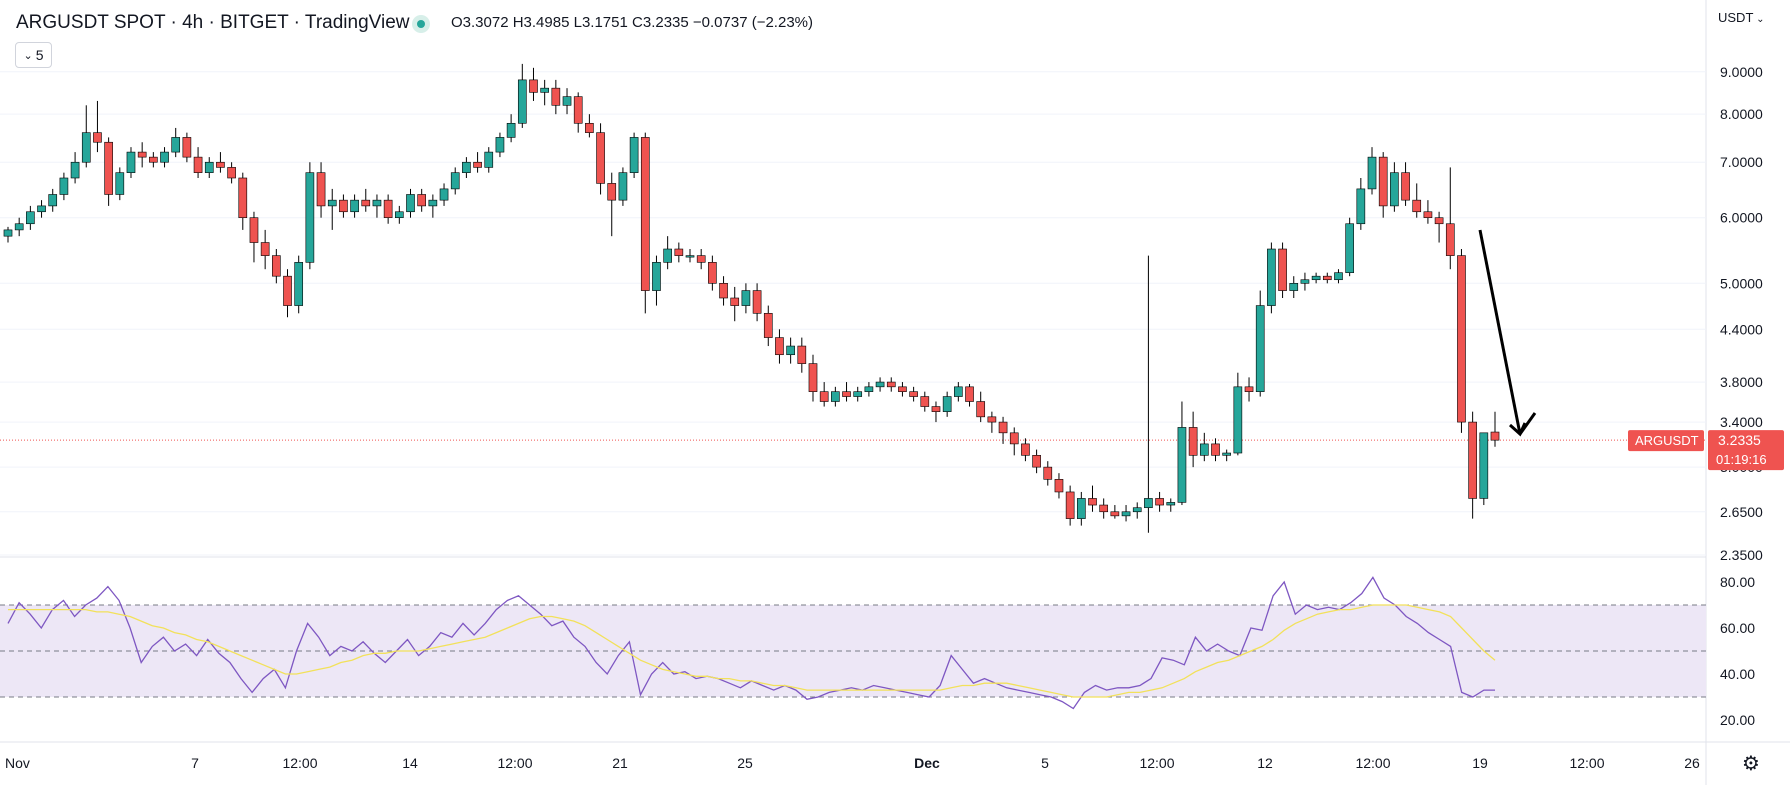 The height and width of the screenshot is (785, 1790). I want to click on rsi-tick-label: 80.00, so click(1737, 582).